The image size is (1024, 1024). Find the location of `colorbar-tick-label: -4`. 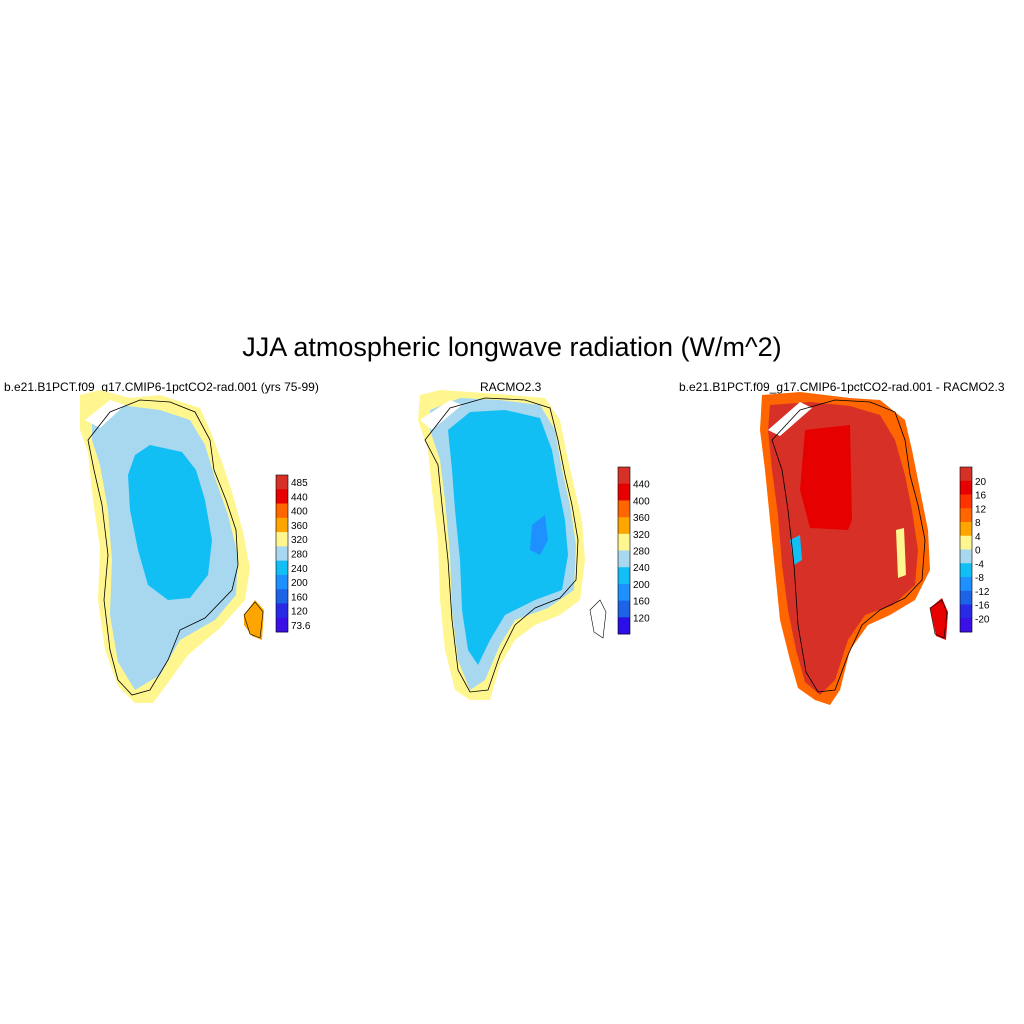

colorbar-tick-label: -4 is located at coordinates (979, 564).